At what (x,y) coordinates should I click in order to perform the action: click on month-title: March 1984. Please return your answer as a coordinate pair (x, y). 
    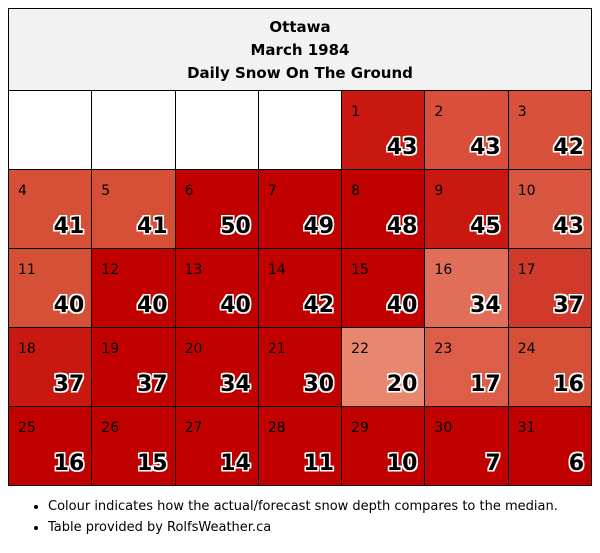
    Looking at the image, I should click on (300, 50).